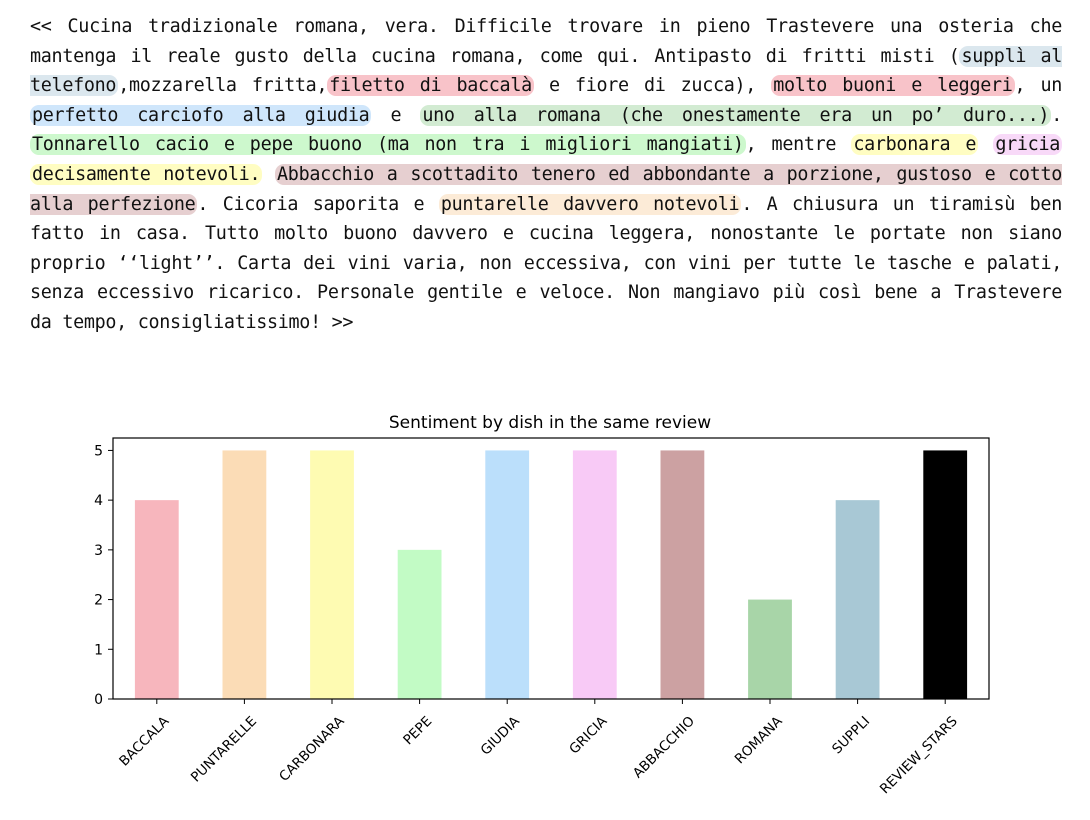 This screenshot has height=820, width=1090. I want to click on review-text-segment: . Cicoria saporita e, so click(318, 204).